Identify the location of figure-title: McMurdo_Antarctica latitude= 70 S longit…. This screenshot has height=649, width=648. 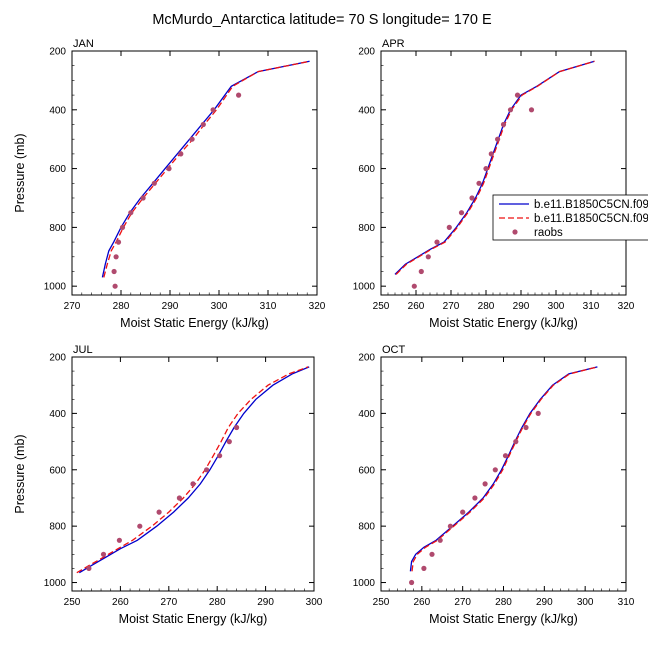
(322, 20).